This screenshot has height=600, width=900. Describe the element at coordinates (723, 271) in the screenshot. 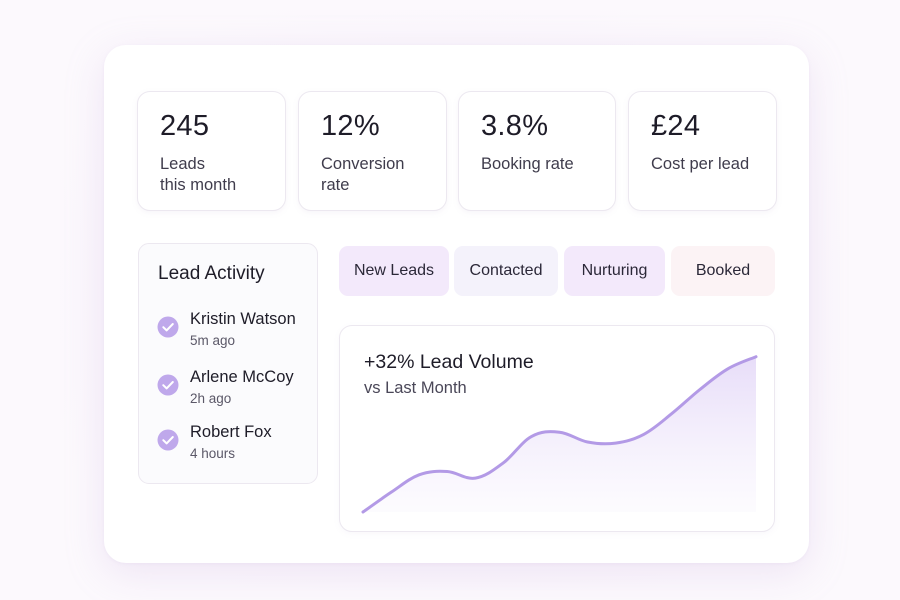

I see `tab-booked: Booked` at that location.